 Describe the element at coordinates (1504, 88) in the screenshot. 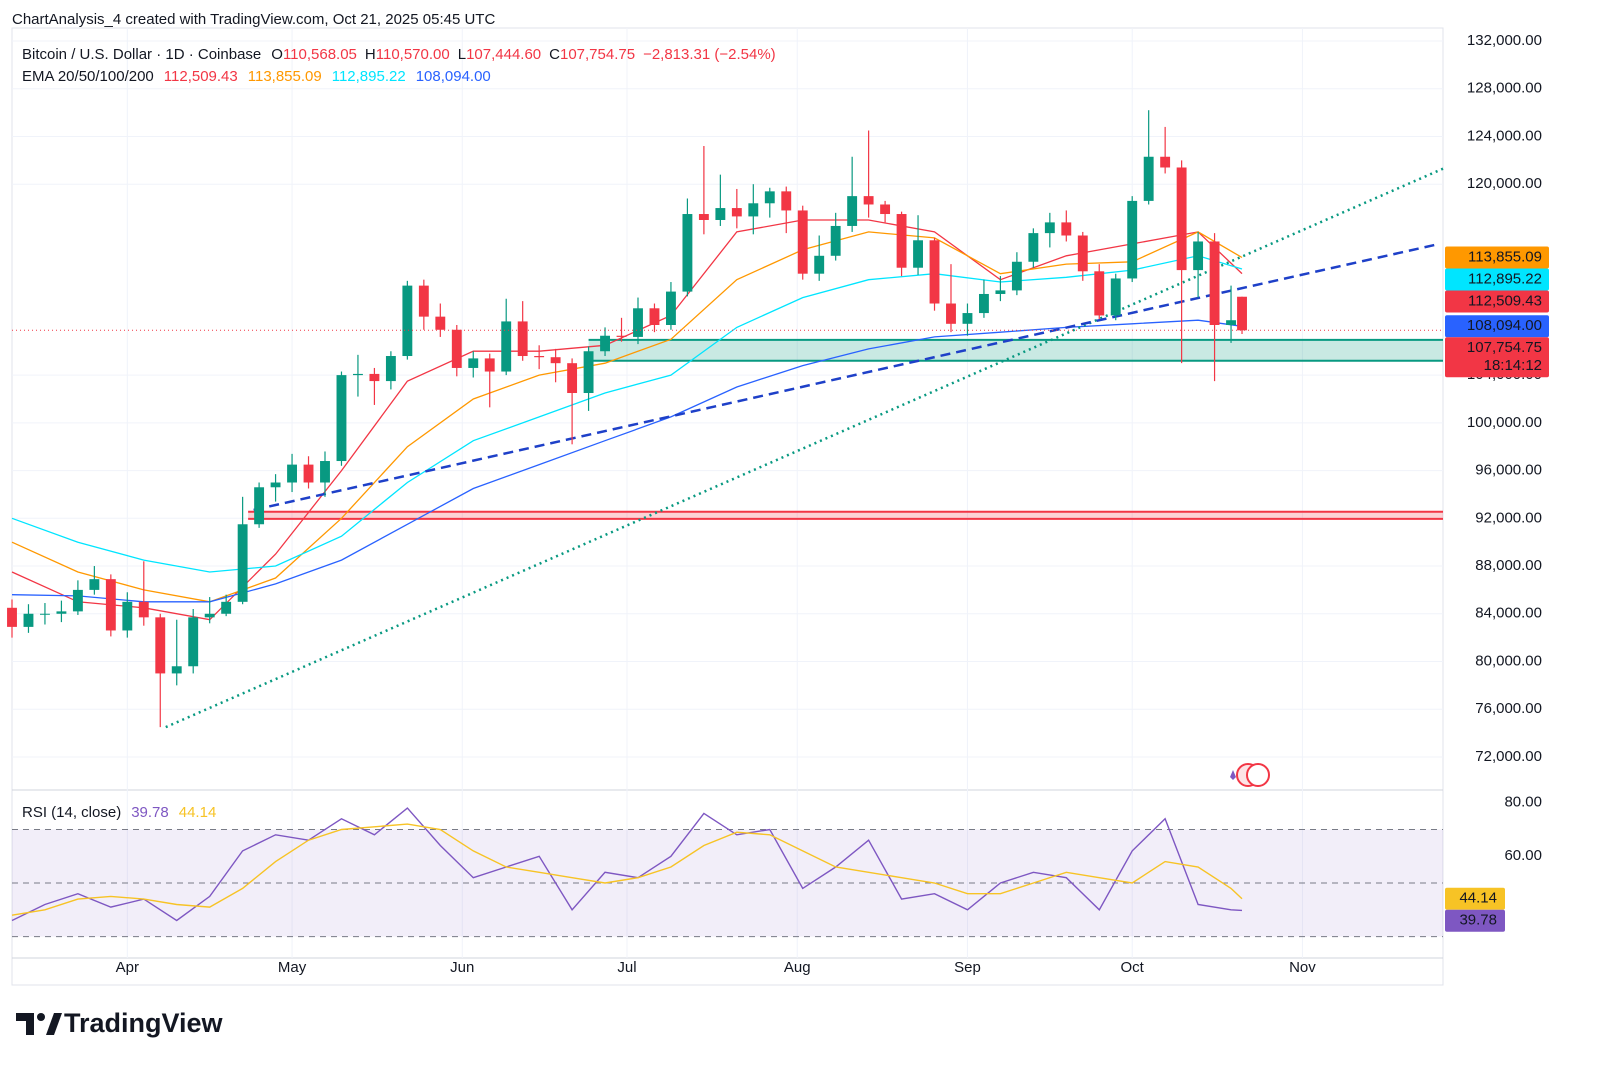

I see `y-tick-label: 128,000.00` at that location.